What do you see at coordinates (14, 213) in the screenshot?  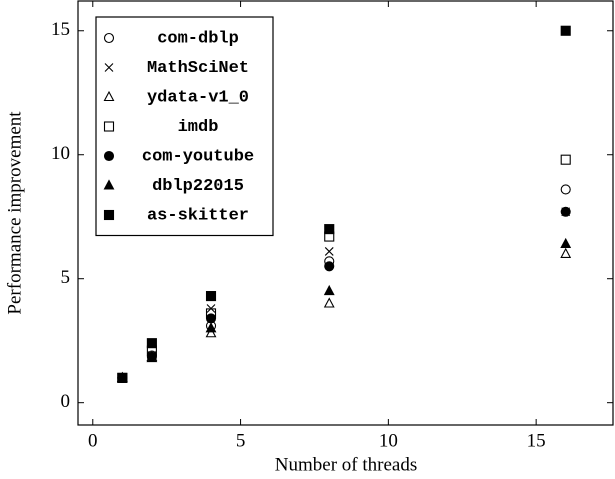 I see `y-axis-label: Performance improvement` at bounding box center [14, 213].